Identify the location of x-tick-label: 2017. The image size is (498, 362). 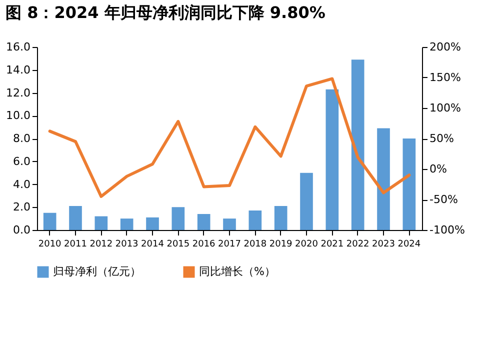
(229, 245).